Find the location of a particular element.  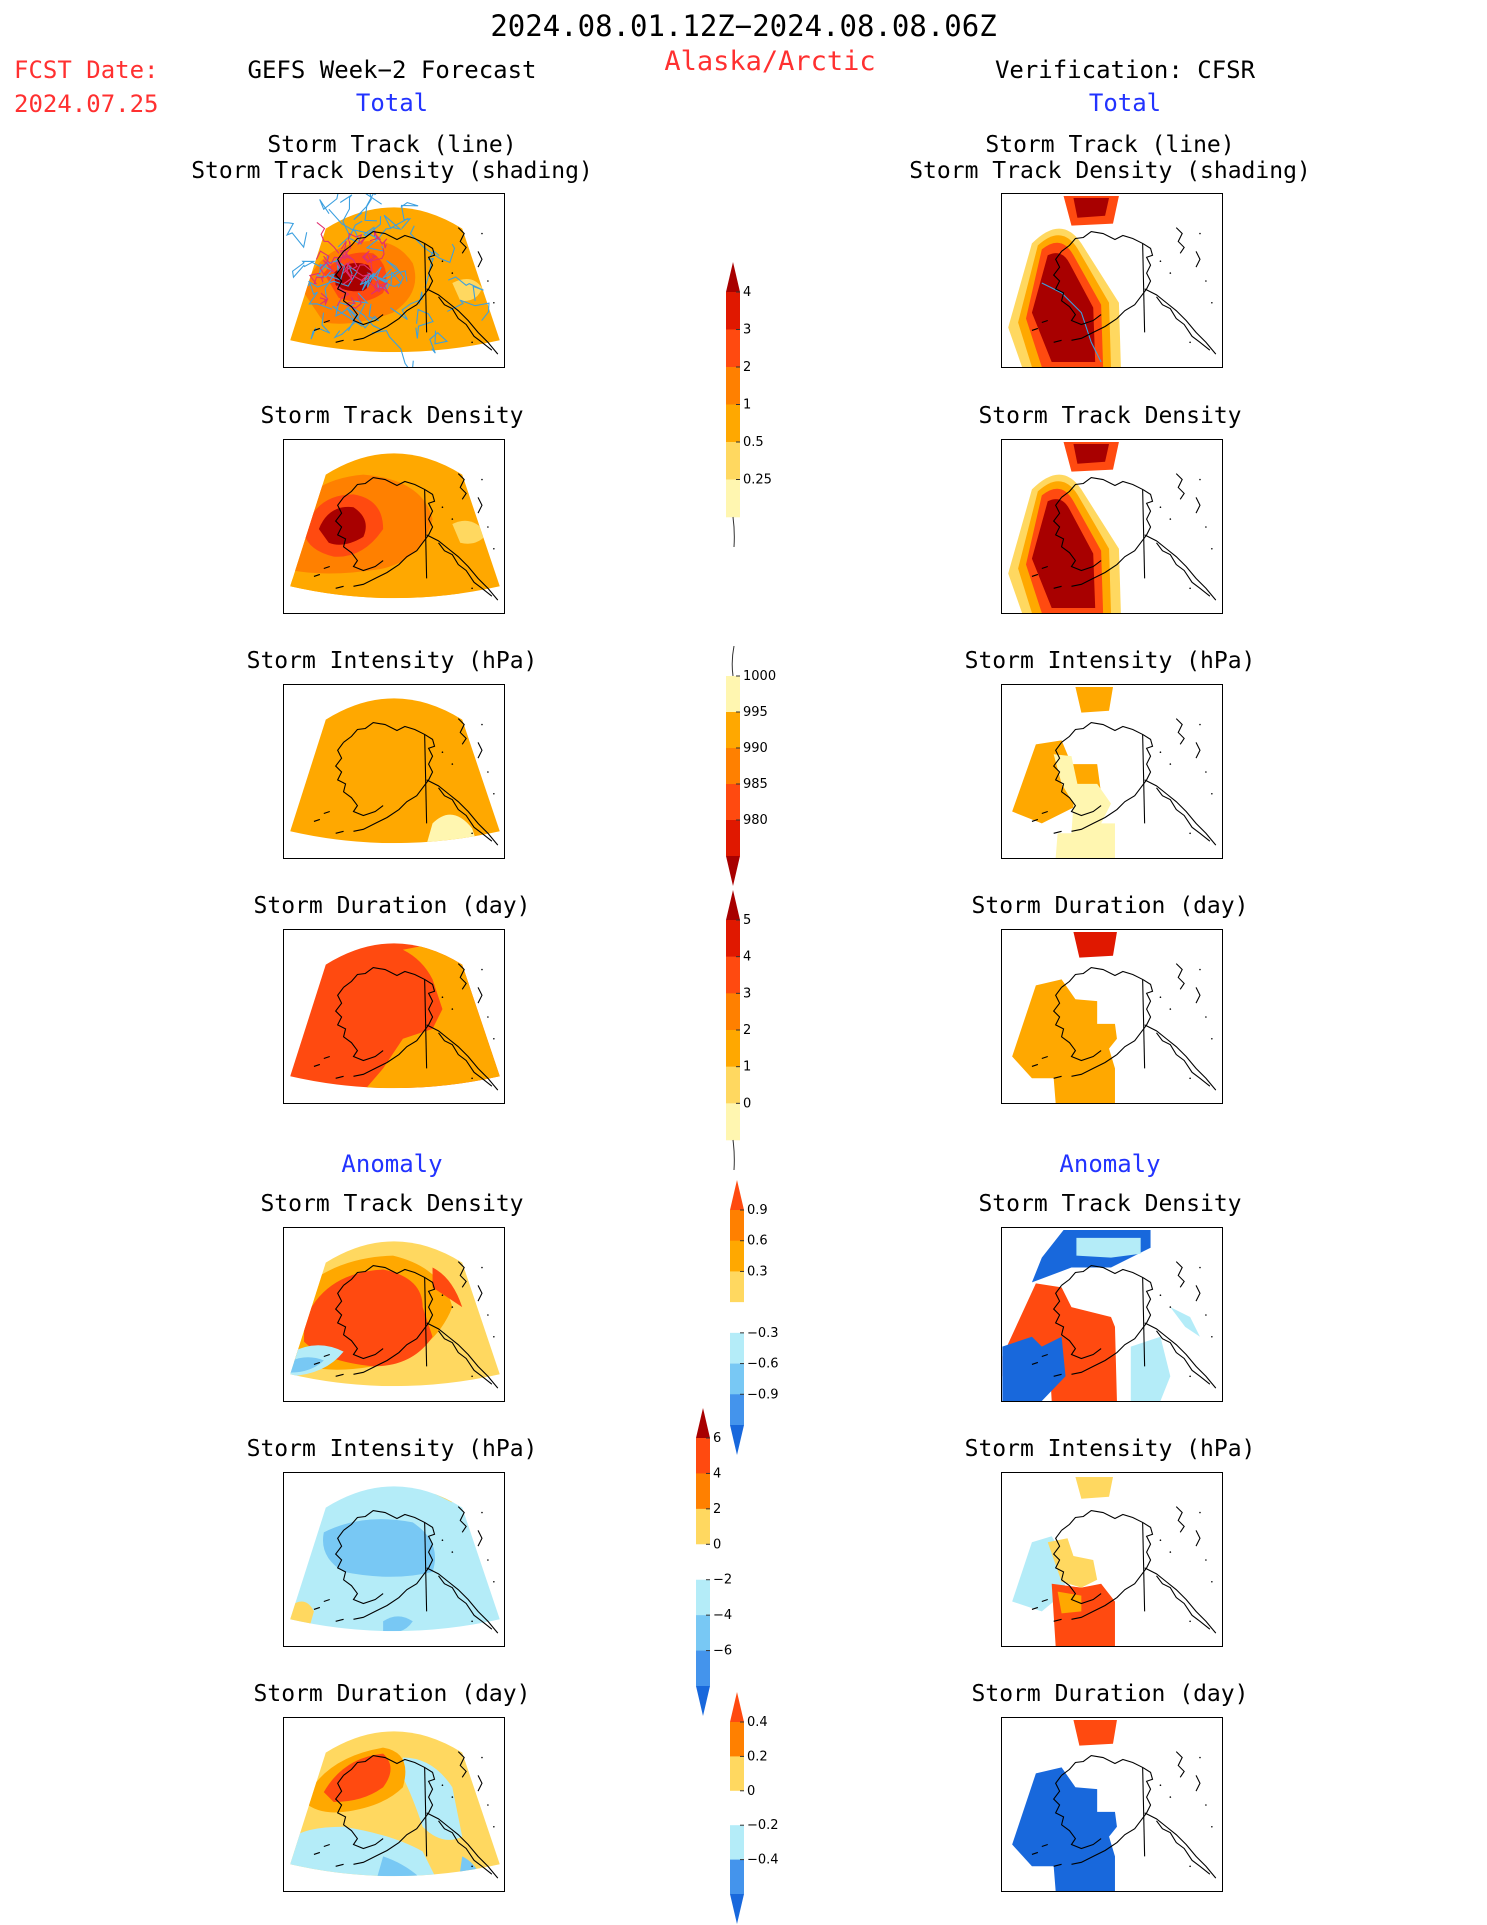

right-anom-density-title: Storm Track Density is located at coordinates (1110, 1204).